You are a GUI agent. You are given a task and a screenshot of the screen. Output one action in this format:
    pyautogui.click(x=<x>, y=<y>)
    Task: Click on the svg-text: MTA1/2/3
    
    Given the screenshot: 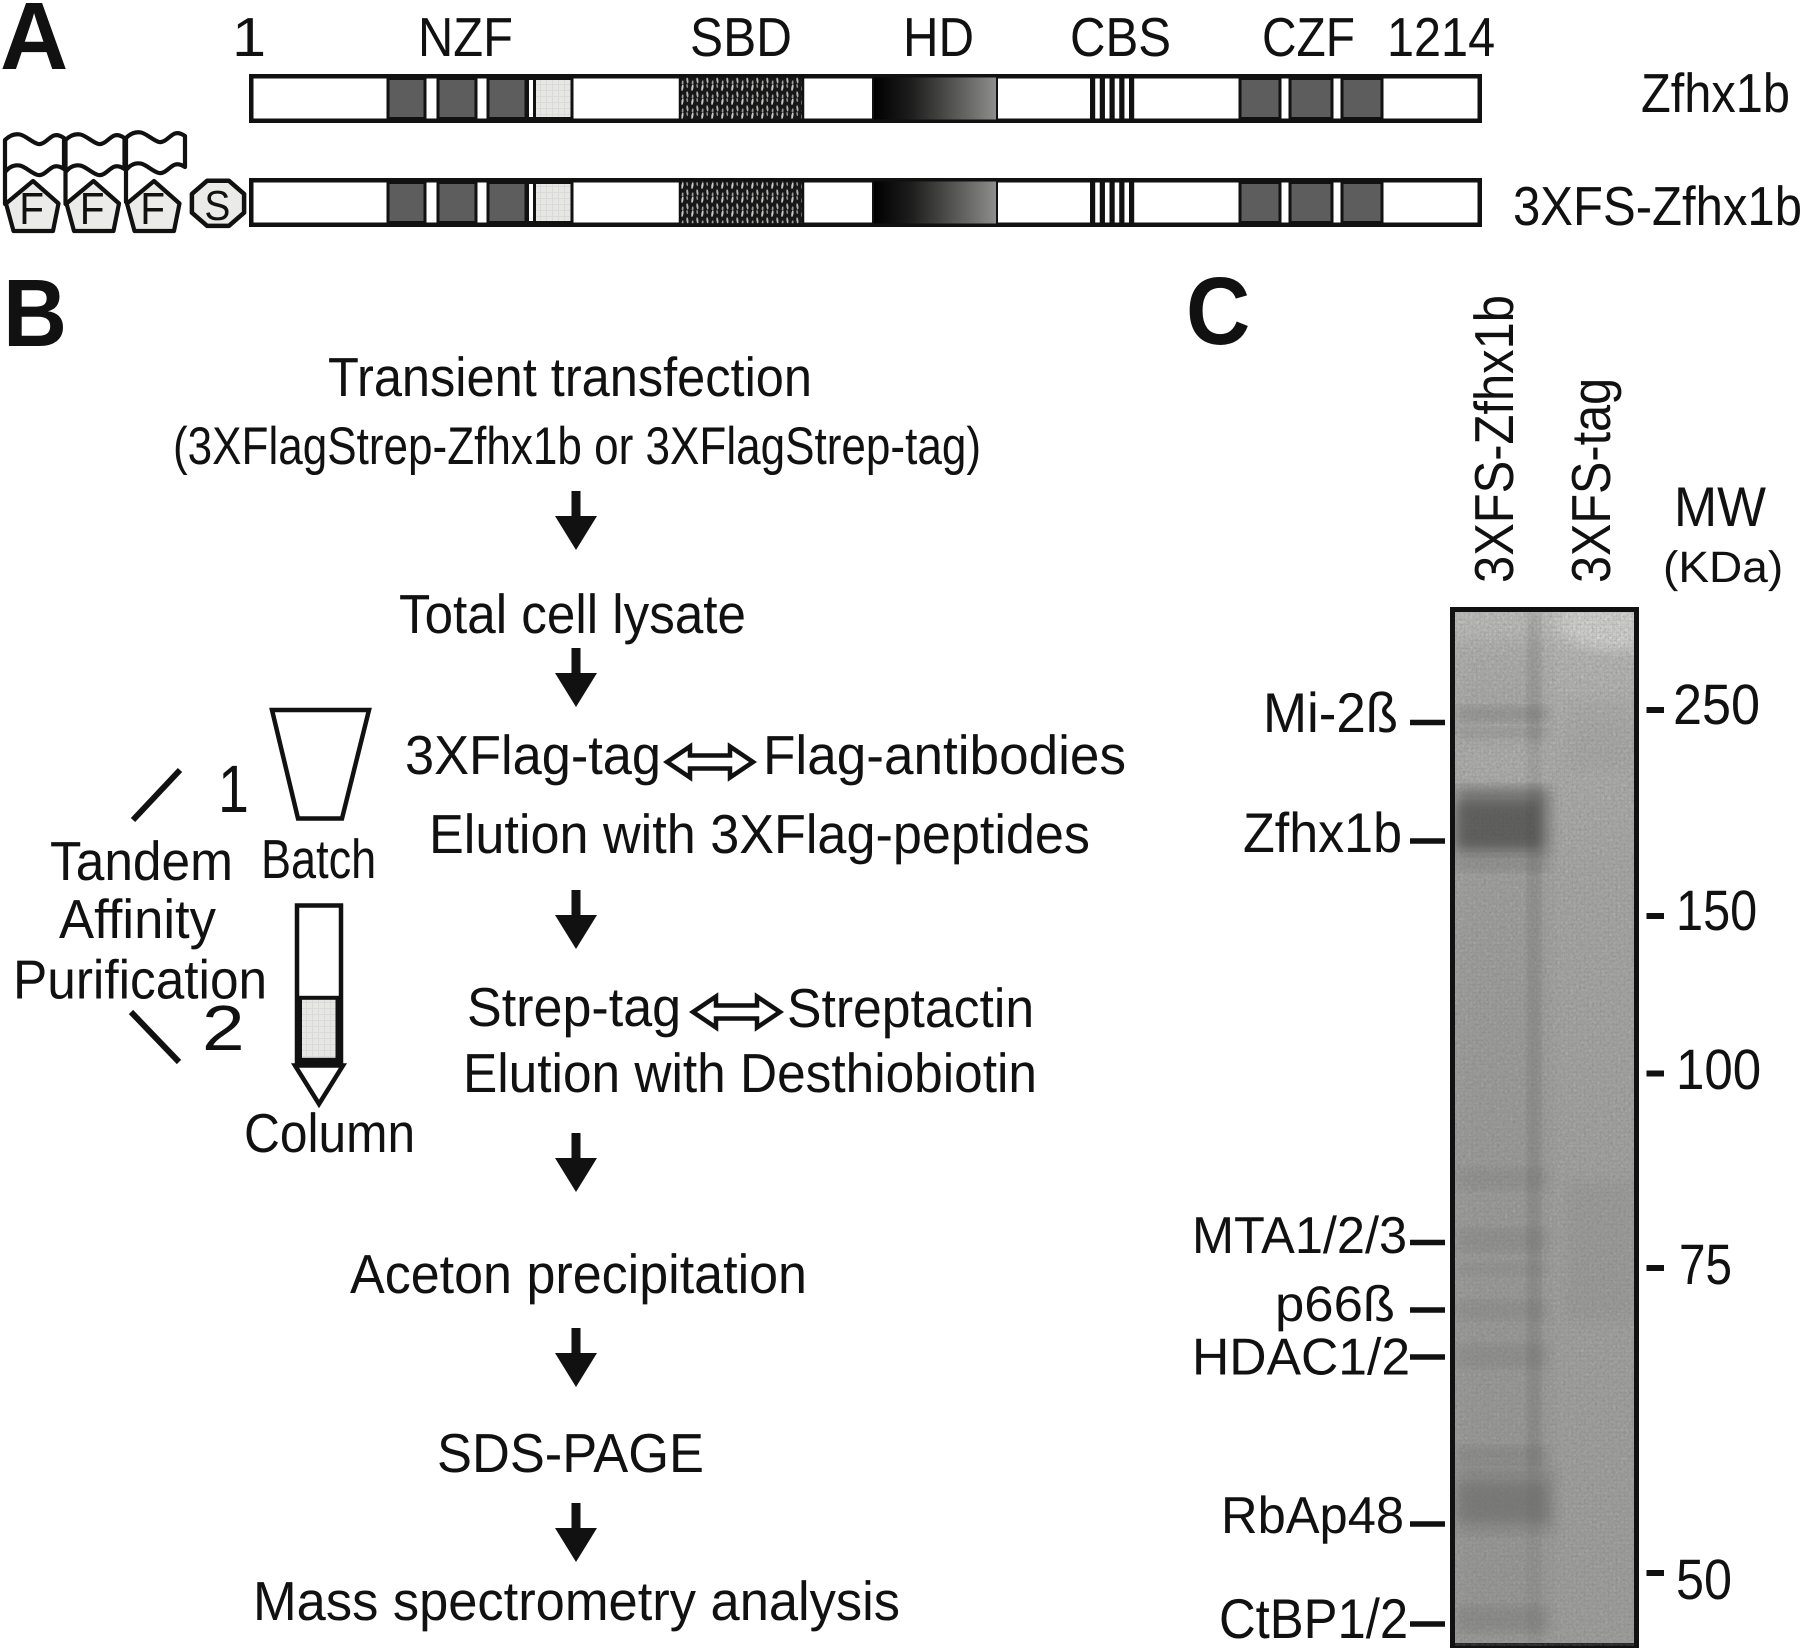 What is the action you would take?
    pyautogui.click(x=1299, y=1236)
    